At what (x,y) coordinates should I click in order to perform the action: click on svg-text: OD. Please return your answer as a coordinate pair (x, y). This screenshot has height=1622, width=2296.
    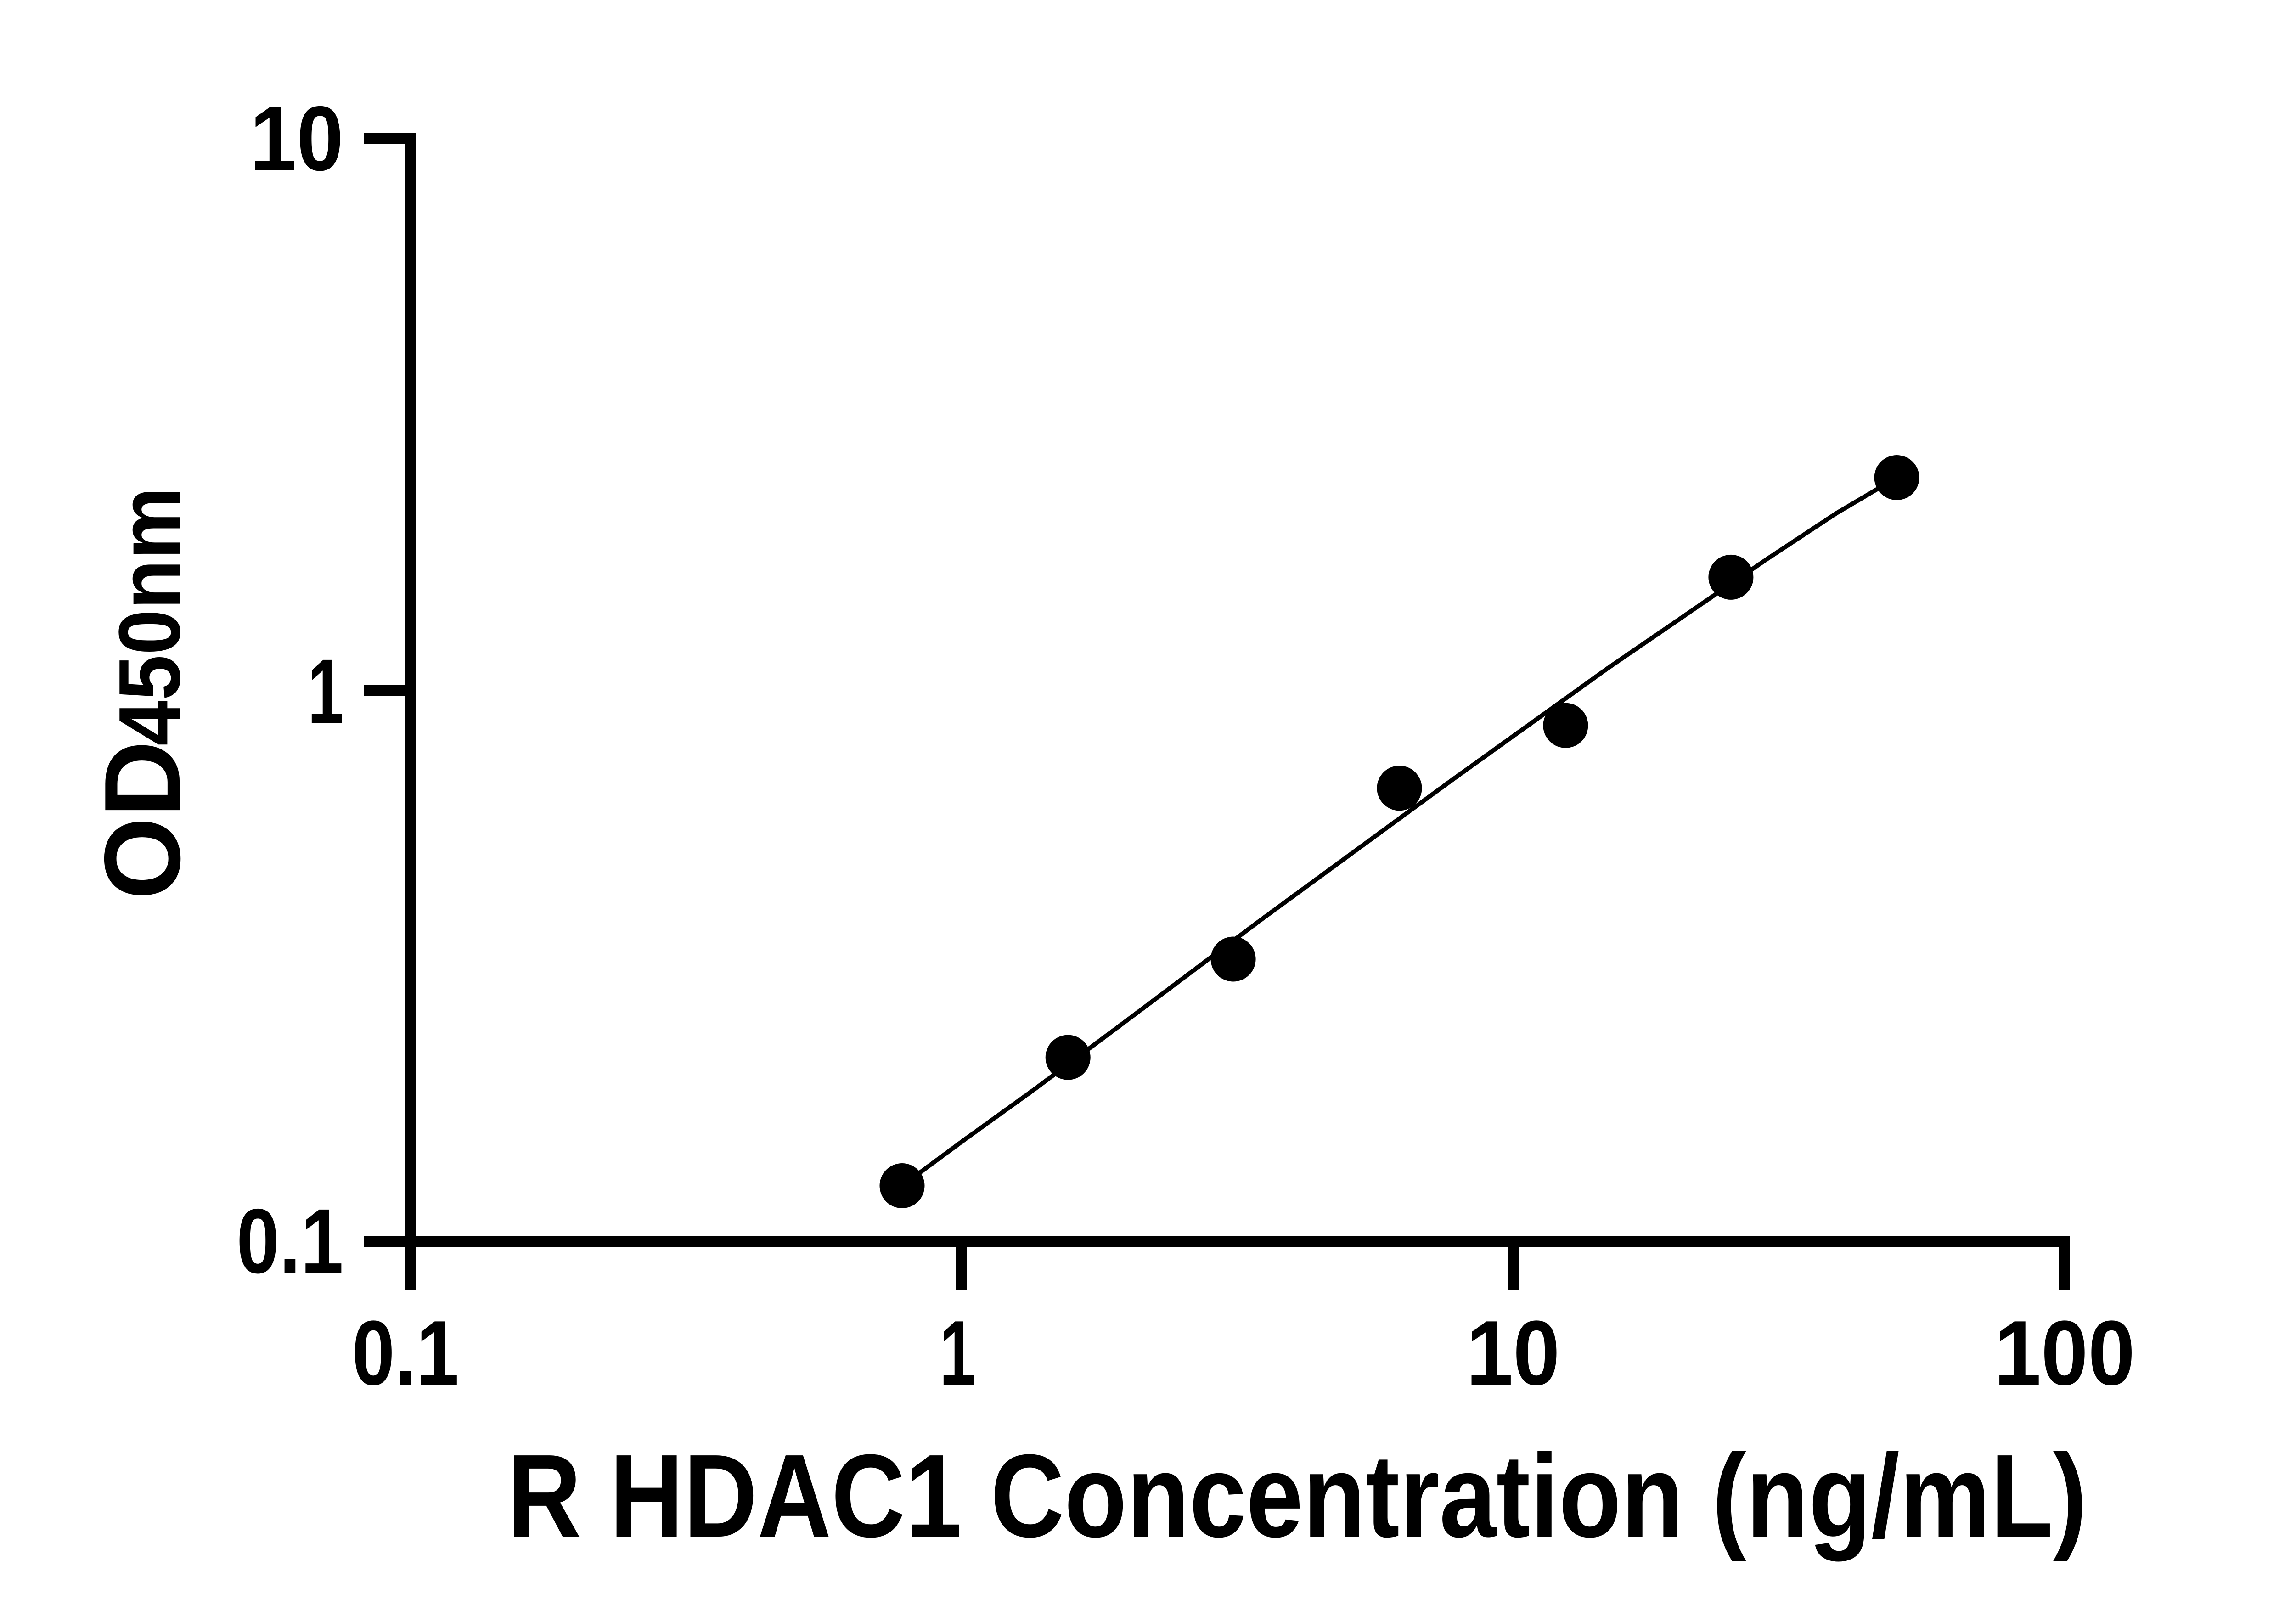
    Looking at the image, I should click on (142, 820).